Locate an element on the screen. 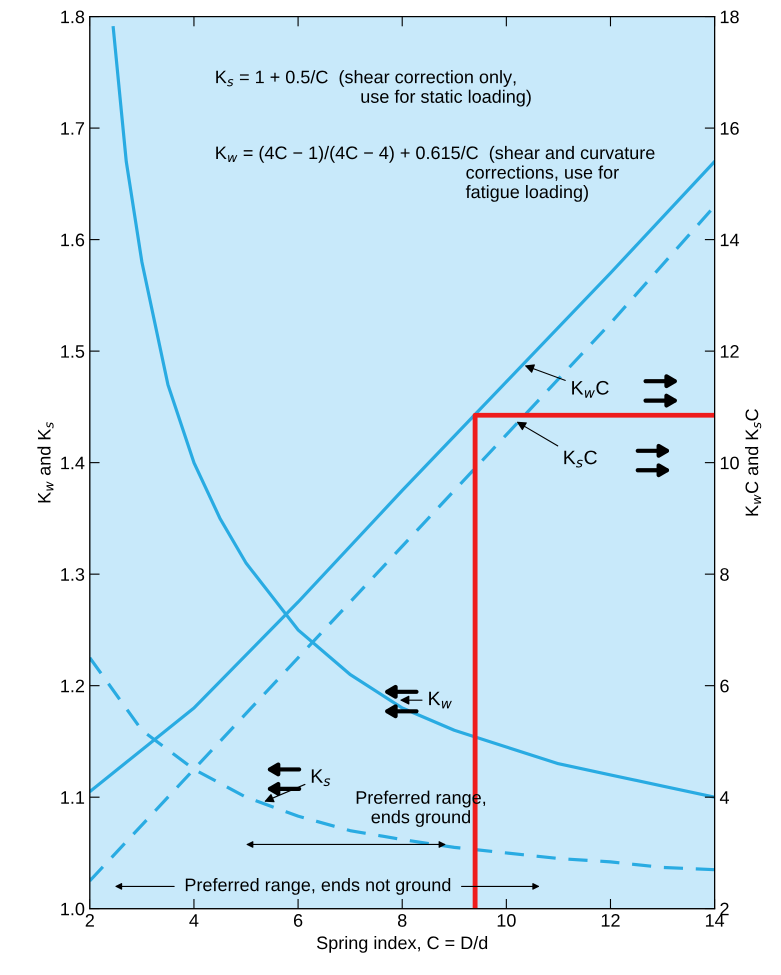  y-tick-label: 1.5 is located at coordinates (72, 351).